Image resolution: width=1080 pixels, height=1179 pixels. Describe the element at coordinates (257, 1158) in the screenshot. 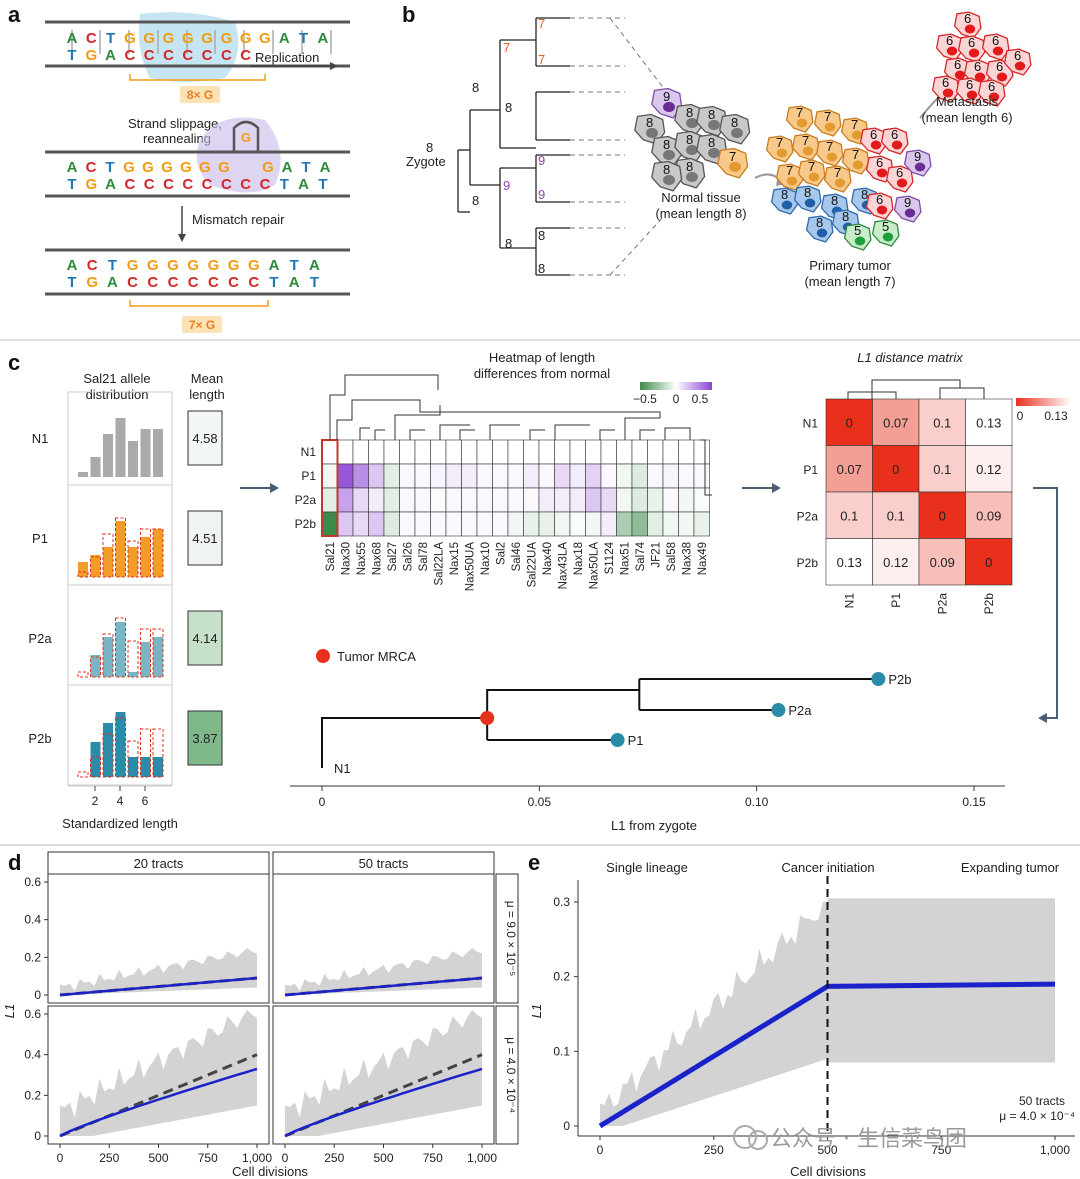

I see `tick-label: 1,000` at that location.